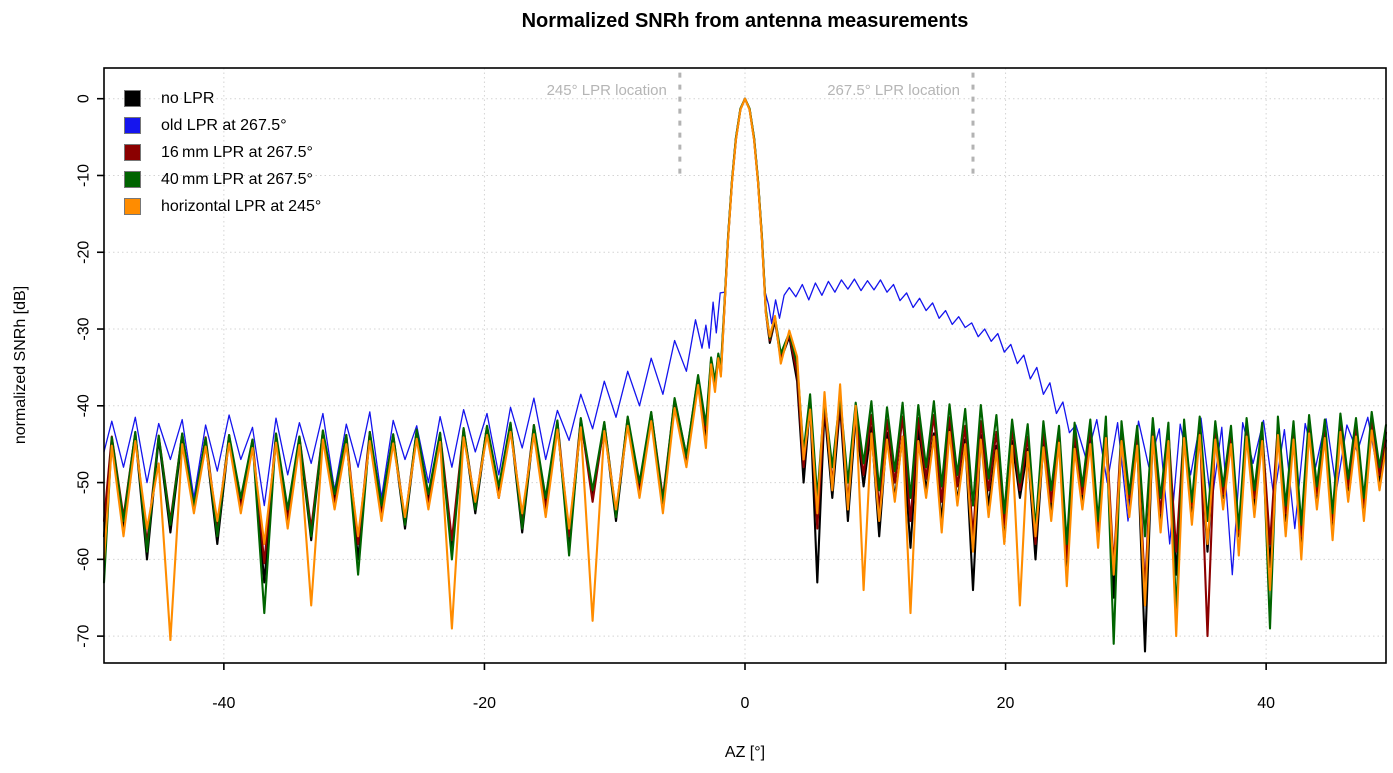 Image resolution: width=1393 pixels, height=773 pixels. I want to click on y-tick-label: -60, so click(84, 559).